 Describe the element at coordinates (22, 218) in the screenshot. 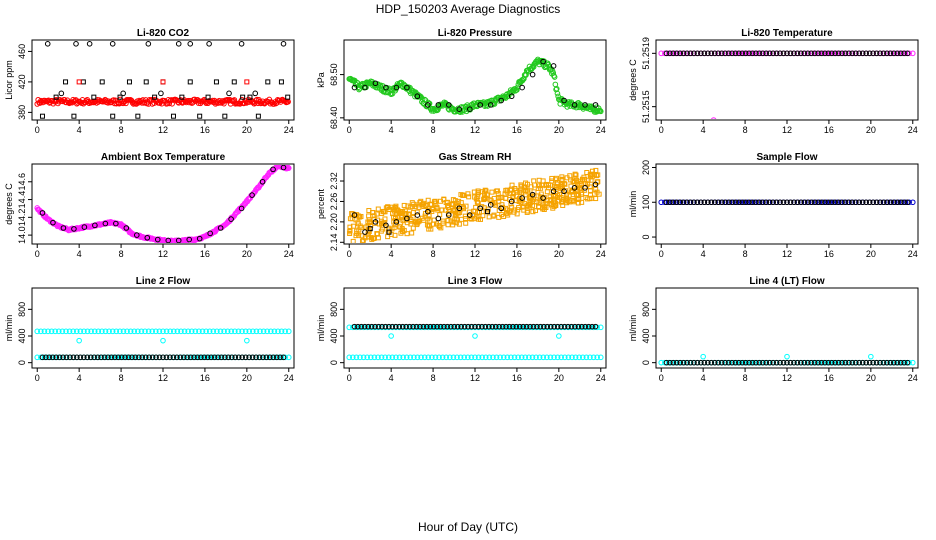

I see `y-tick-label: 14.2` at that location.